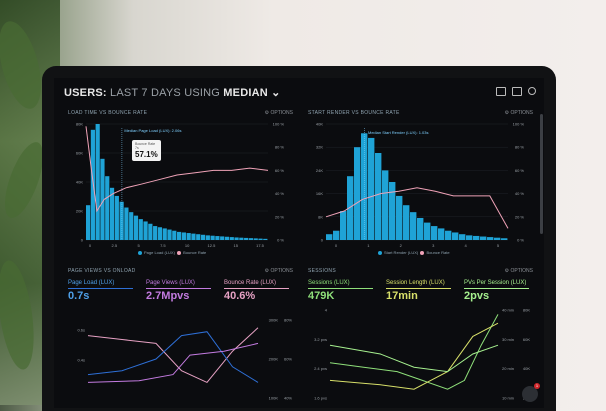 This screenshot has height=411, width=606. I want to click on header-icons, so click(516, 91).